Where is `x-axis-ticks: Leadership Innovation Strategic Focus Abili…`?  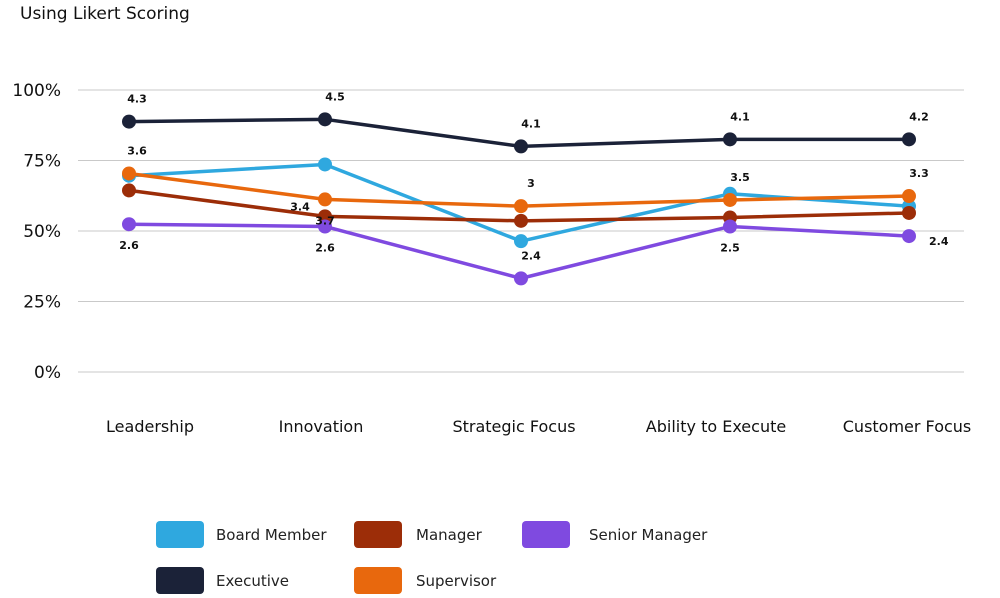
x-axis-ticks: Leadership Innovation Strategic Focus Abili… is located at coordinates (538, 426).